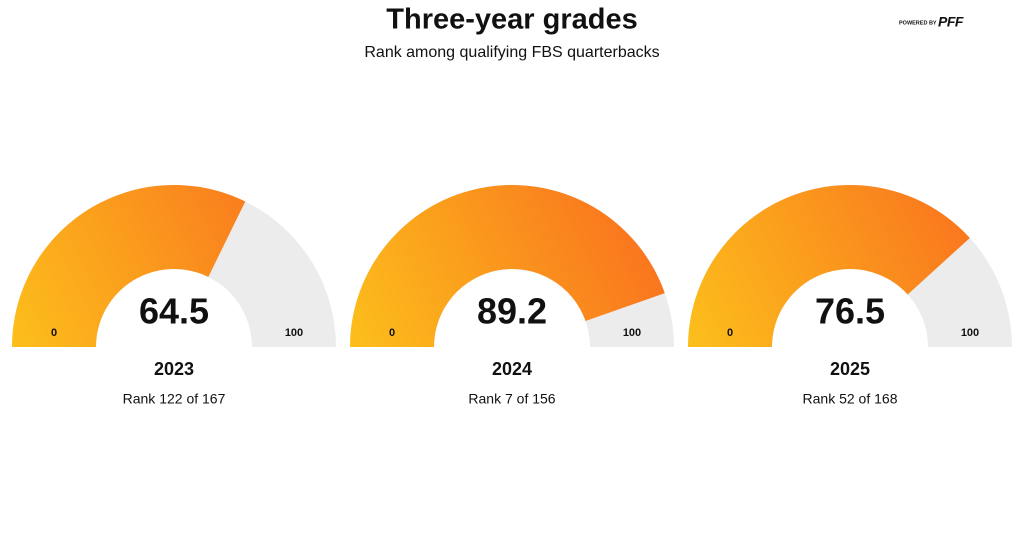 The image size is (1024, 543). Describe the element at coordinates (850, 311) in the screenshot. I see `gauge-value-label: 76.5` at that location.